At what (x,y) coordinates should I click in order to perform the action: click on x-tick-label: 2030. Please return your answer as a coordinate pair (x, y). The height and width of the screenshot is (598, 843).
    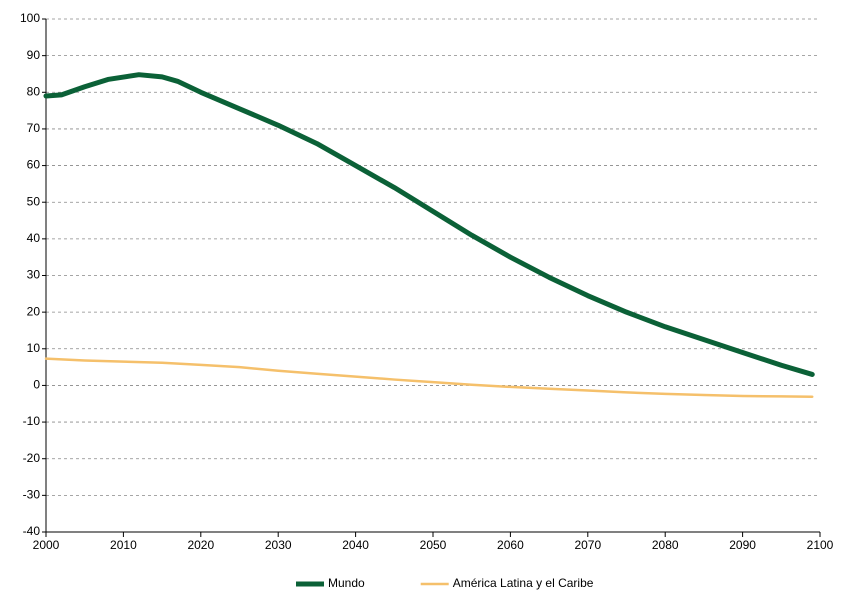
    Looking at the image, I should click on (278, 545).